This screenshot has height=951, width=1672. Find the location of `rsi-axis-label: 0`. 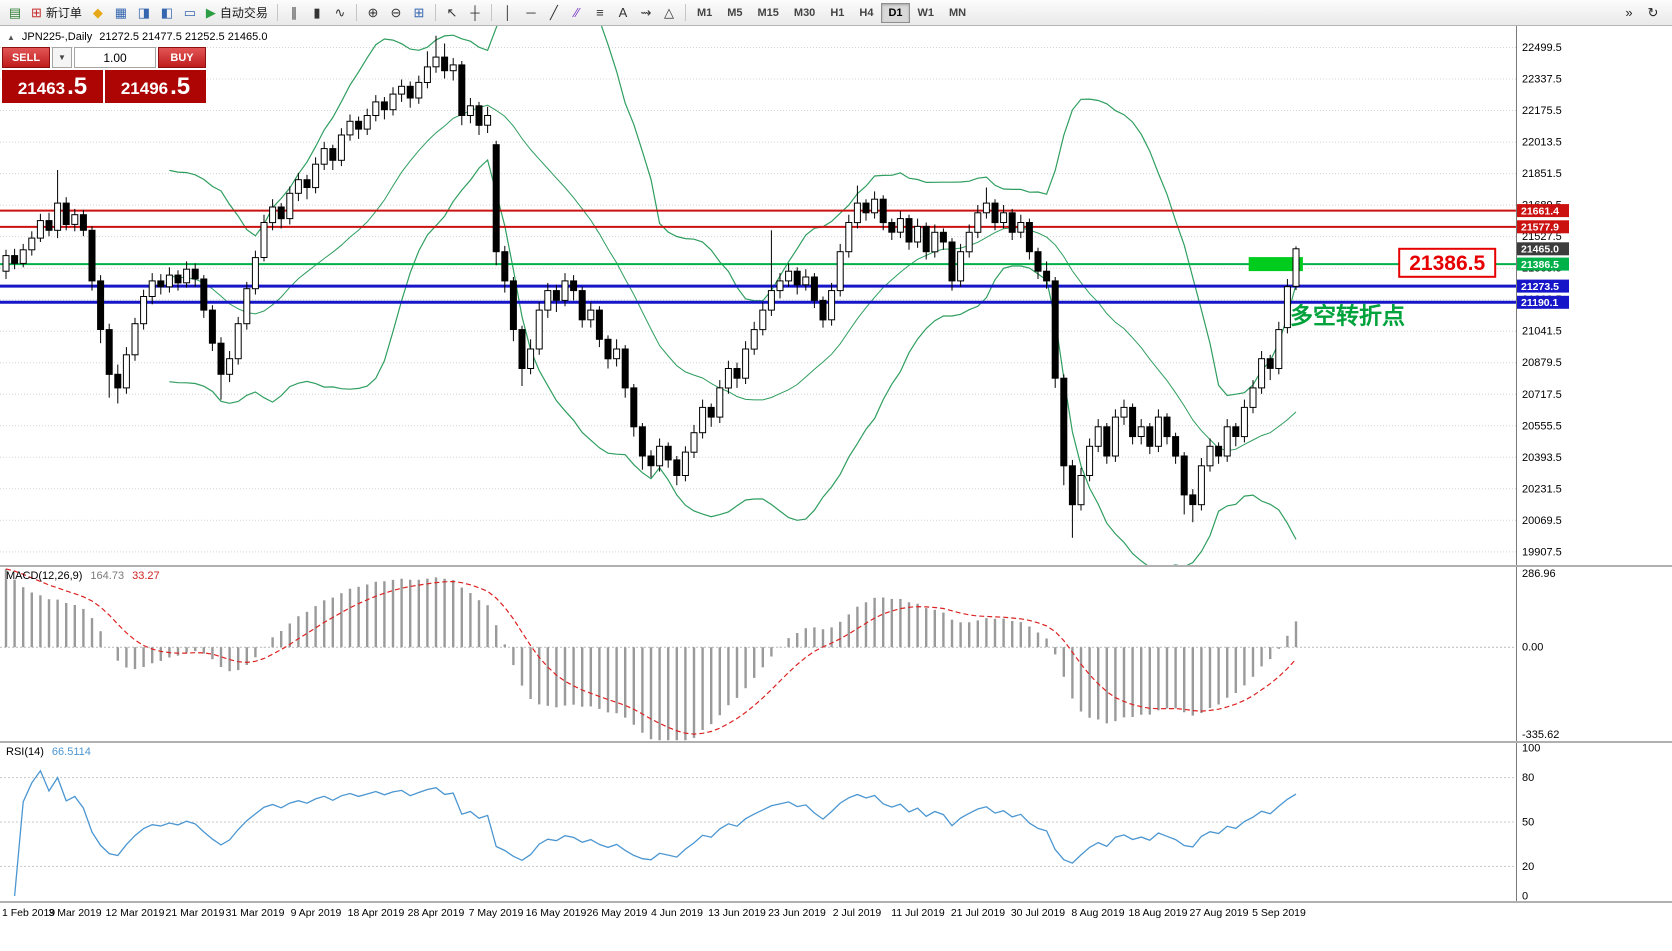

rsi-axis-label: 0 is located at coordinates (1525, 896).